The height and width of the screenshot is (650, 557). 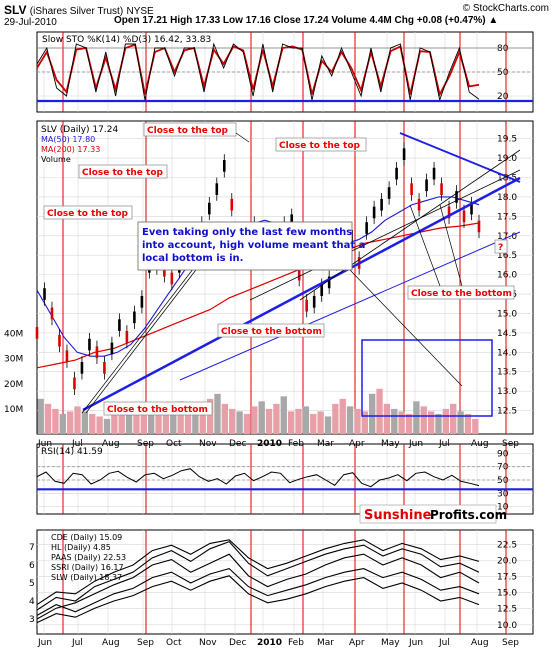 I want to click on price-tick-label: 13.0, so click(x=507, y=392).